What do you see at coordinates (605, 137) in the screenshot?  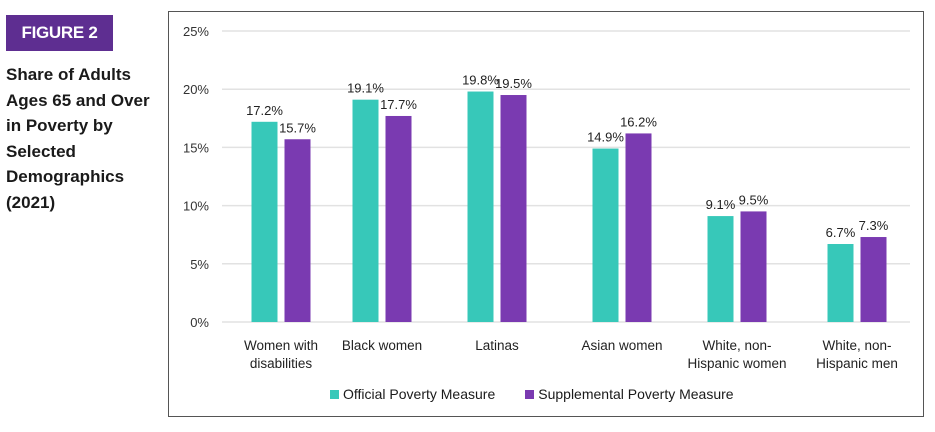 I see `data-label: 14.9%` at bounding box center [605, 137].